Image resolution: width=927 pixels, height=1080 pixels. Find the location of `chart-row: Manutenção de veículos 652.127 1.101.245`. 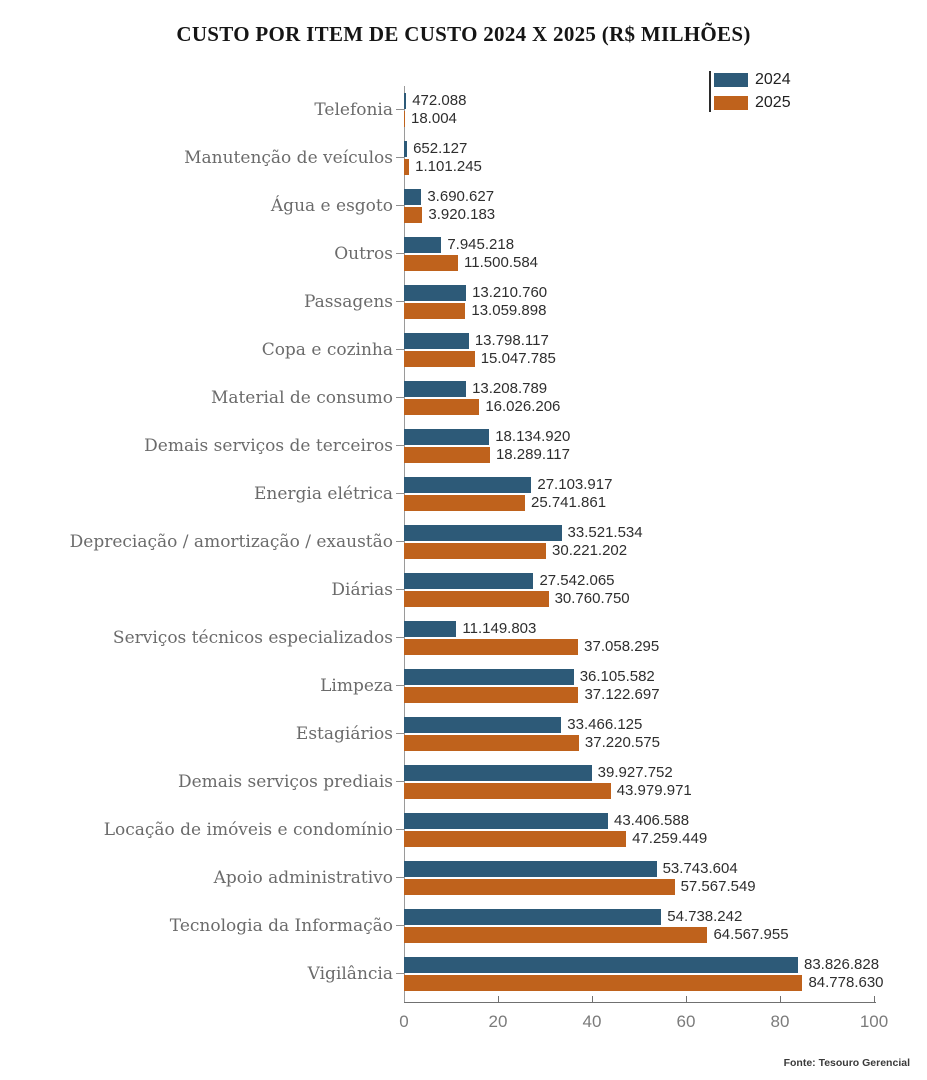

chart-row: Manutenção de veículos 652.127 1.101.245 is located at coordinates (463, 158).